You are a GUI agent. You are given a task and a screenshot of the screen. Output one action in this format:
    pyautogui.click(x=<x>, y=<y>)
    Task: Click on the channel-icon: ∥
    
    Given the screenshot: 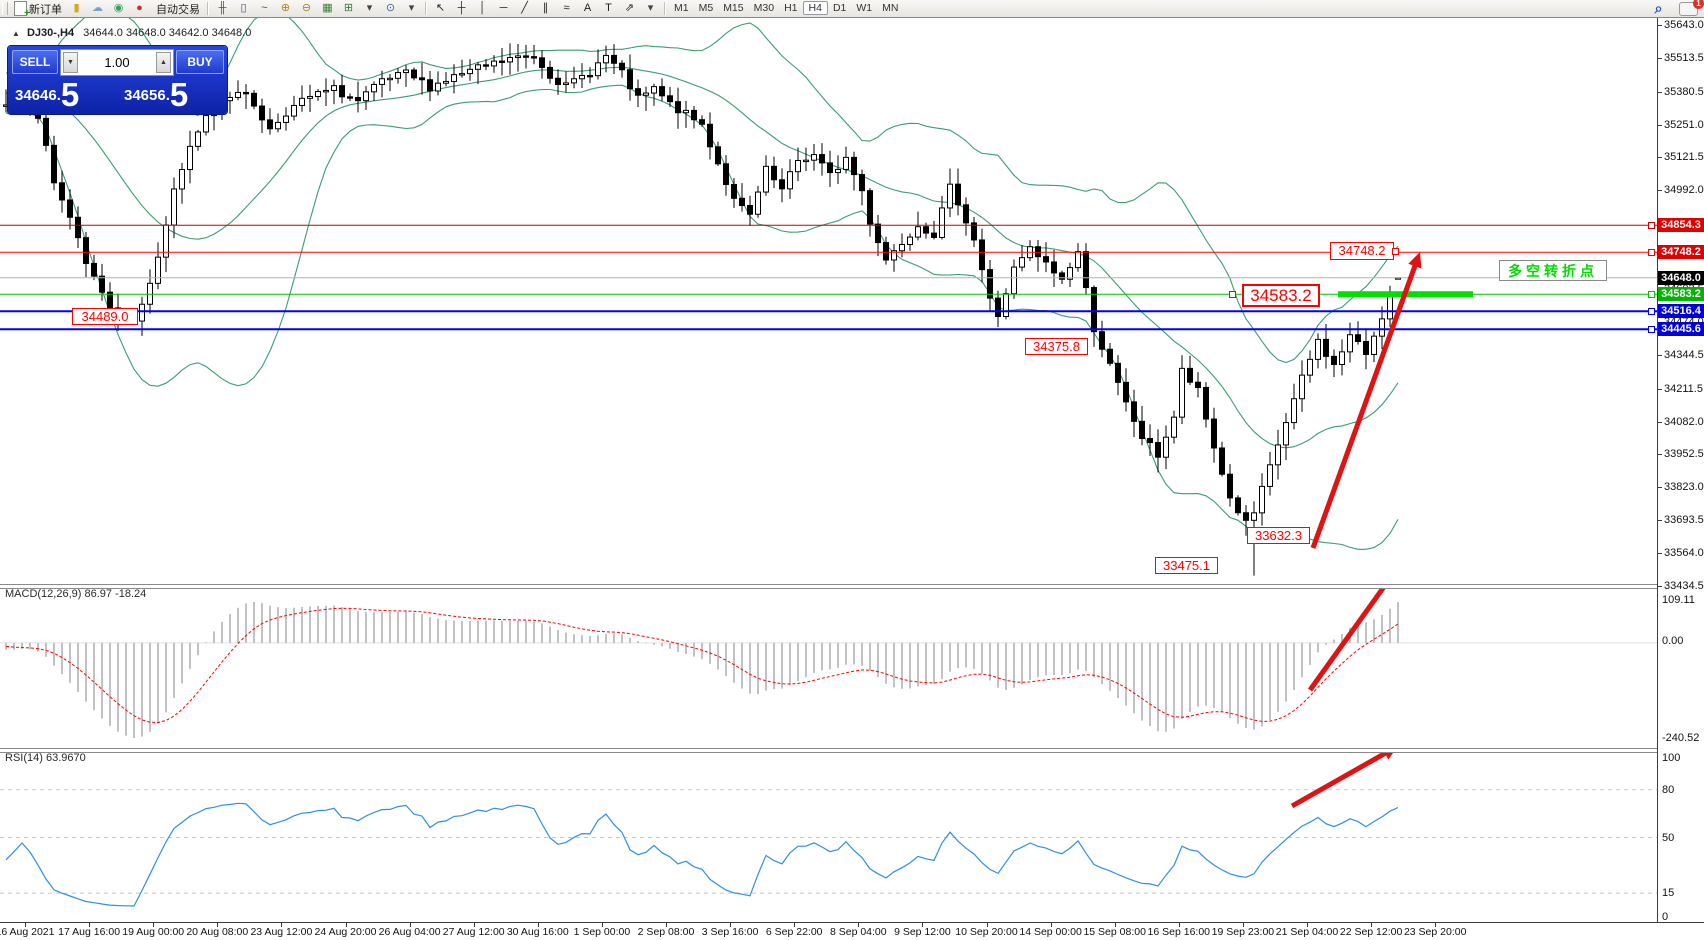 What is the action you would take?
    pyautogui.click(x=545, y=8)
    